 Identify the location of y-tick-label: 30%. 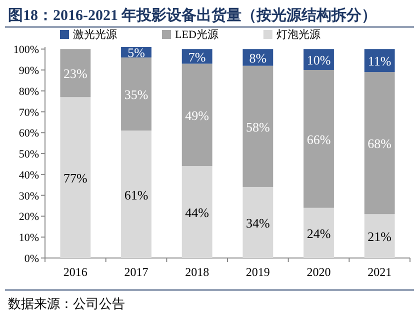
(28, 196).